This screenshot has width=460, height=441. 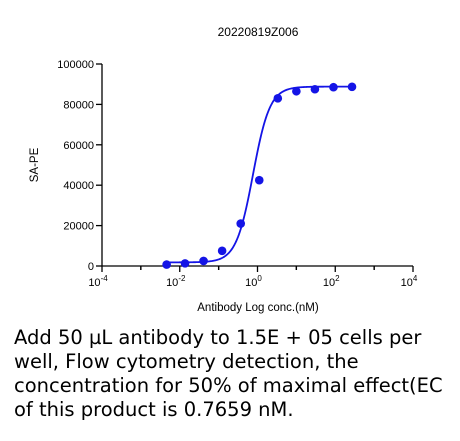 I want to click on x-tick-label: 10⁴, so click(x=409, y=281).